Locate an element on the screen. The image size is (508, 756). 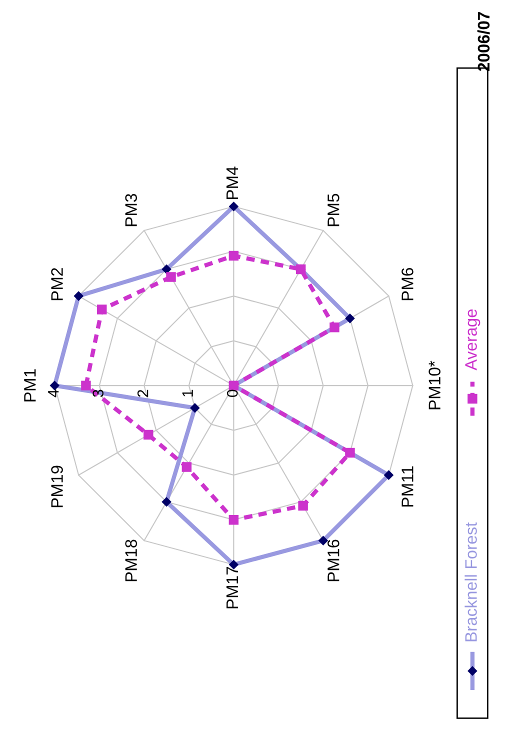
spoke-label: PM5 is located at coordinates (334, 210).